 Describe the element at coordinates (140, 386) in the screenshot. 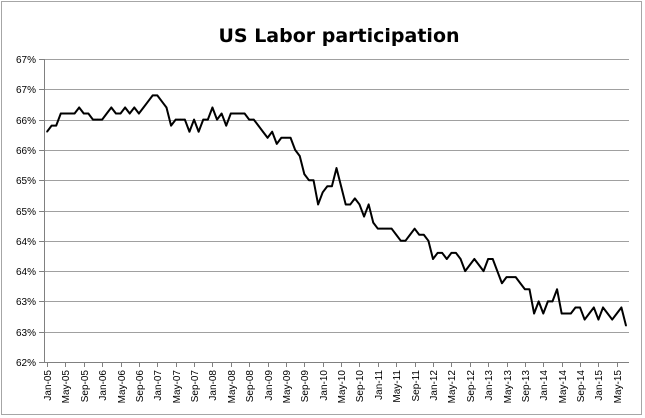

I see `x-tick-label: Sep-06` at that location.